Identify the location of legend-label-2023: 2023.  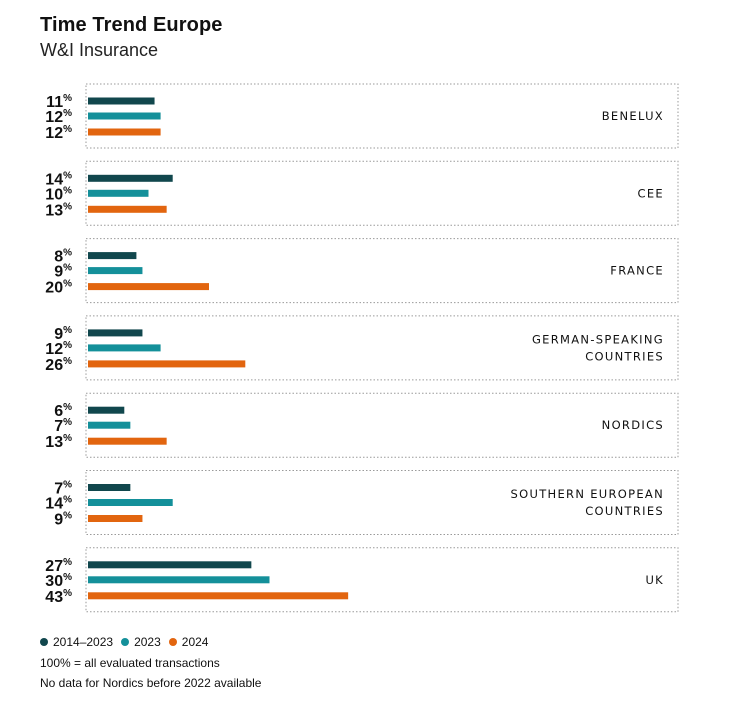
(147, 642).